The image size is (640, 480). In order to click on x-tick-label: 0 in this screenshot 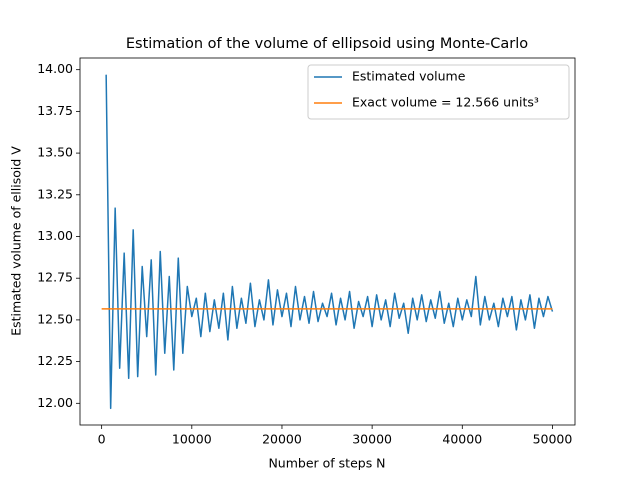, I will do `click(102, 439)`.